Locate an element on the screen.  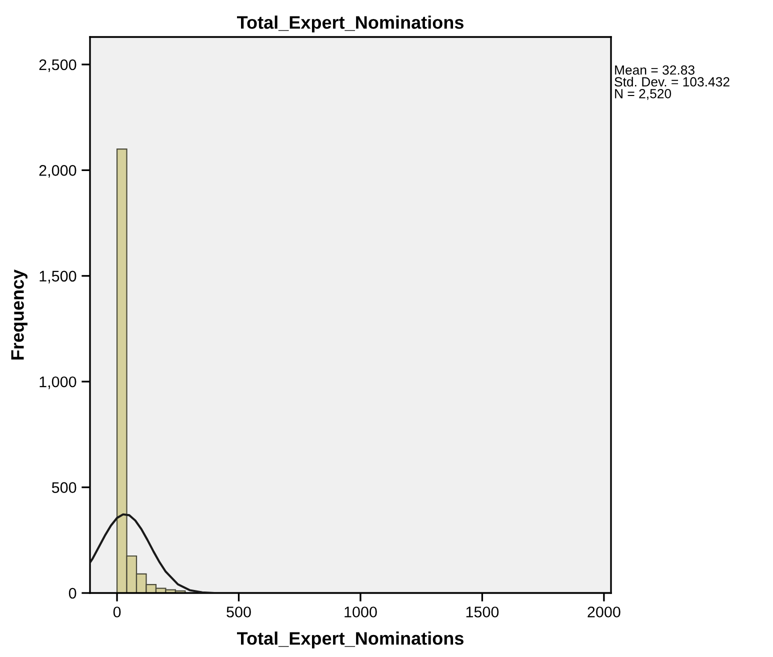
x-tick-label: 0 is located at coordinates (117, 612).